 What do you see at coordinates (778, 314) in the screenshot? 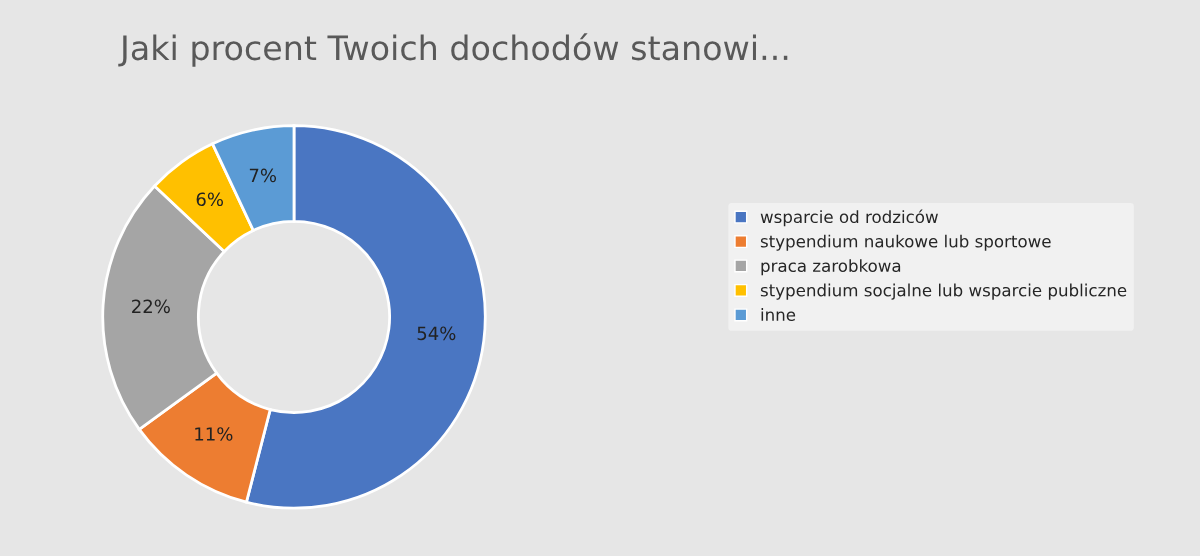
I see `legend-label: inne` at bounding box center [778, 314].